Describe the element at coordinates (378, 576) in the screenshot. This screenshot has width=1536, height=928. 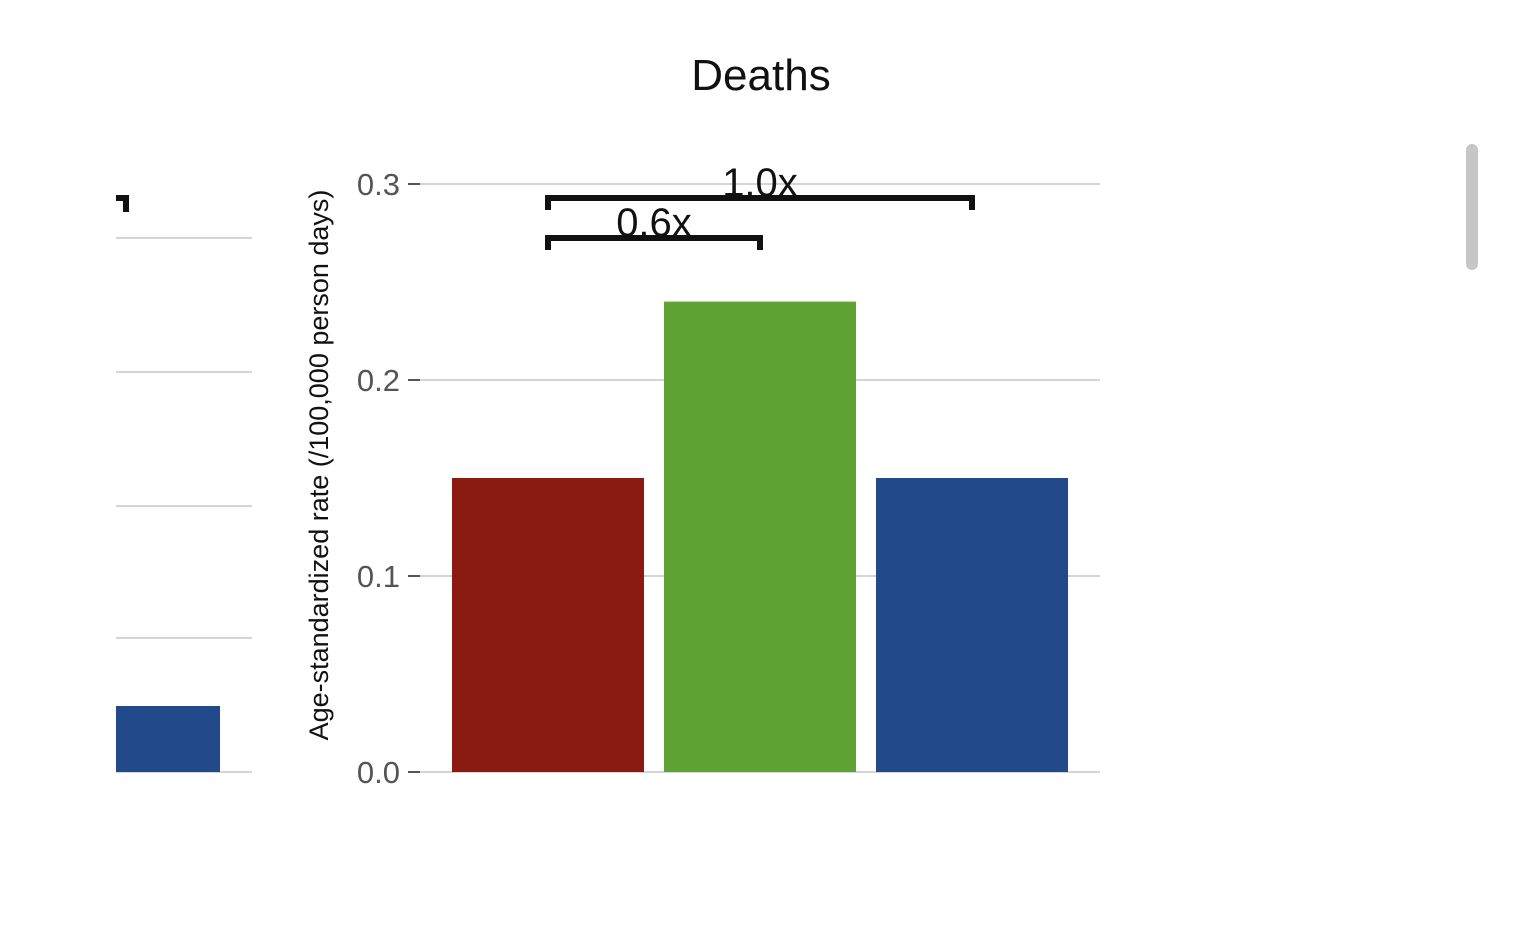
I see `y-tick-label: 0.1` at that location.